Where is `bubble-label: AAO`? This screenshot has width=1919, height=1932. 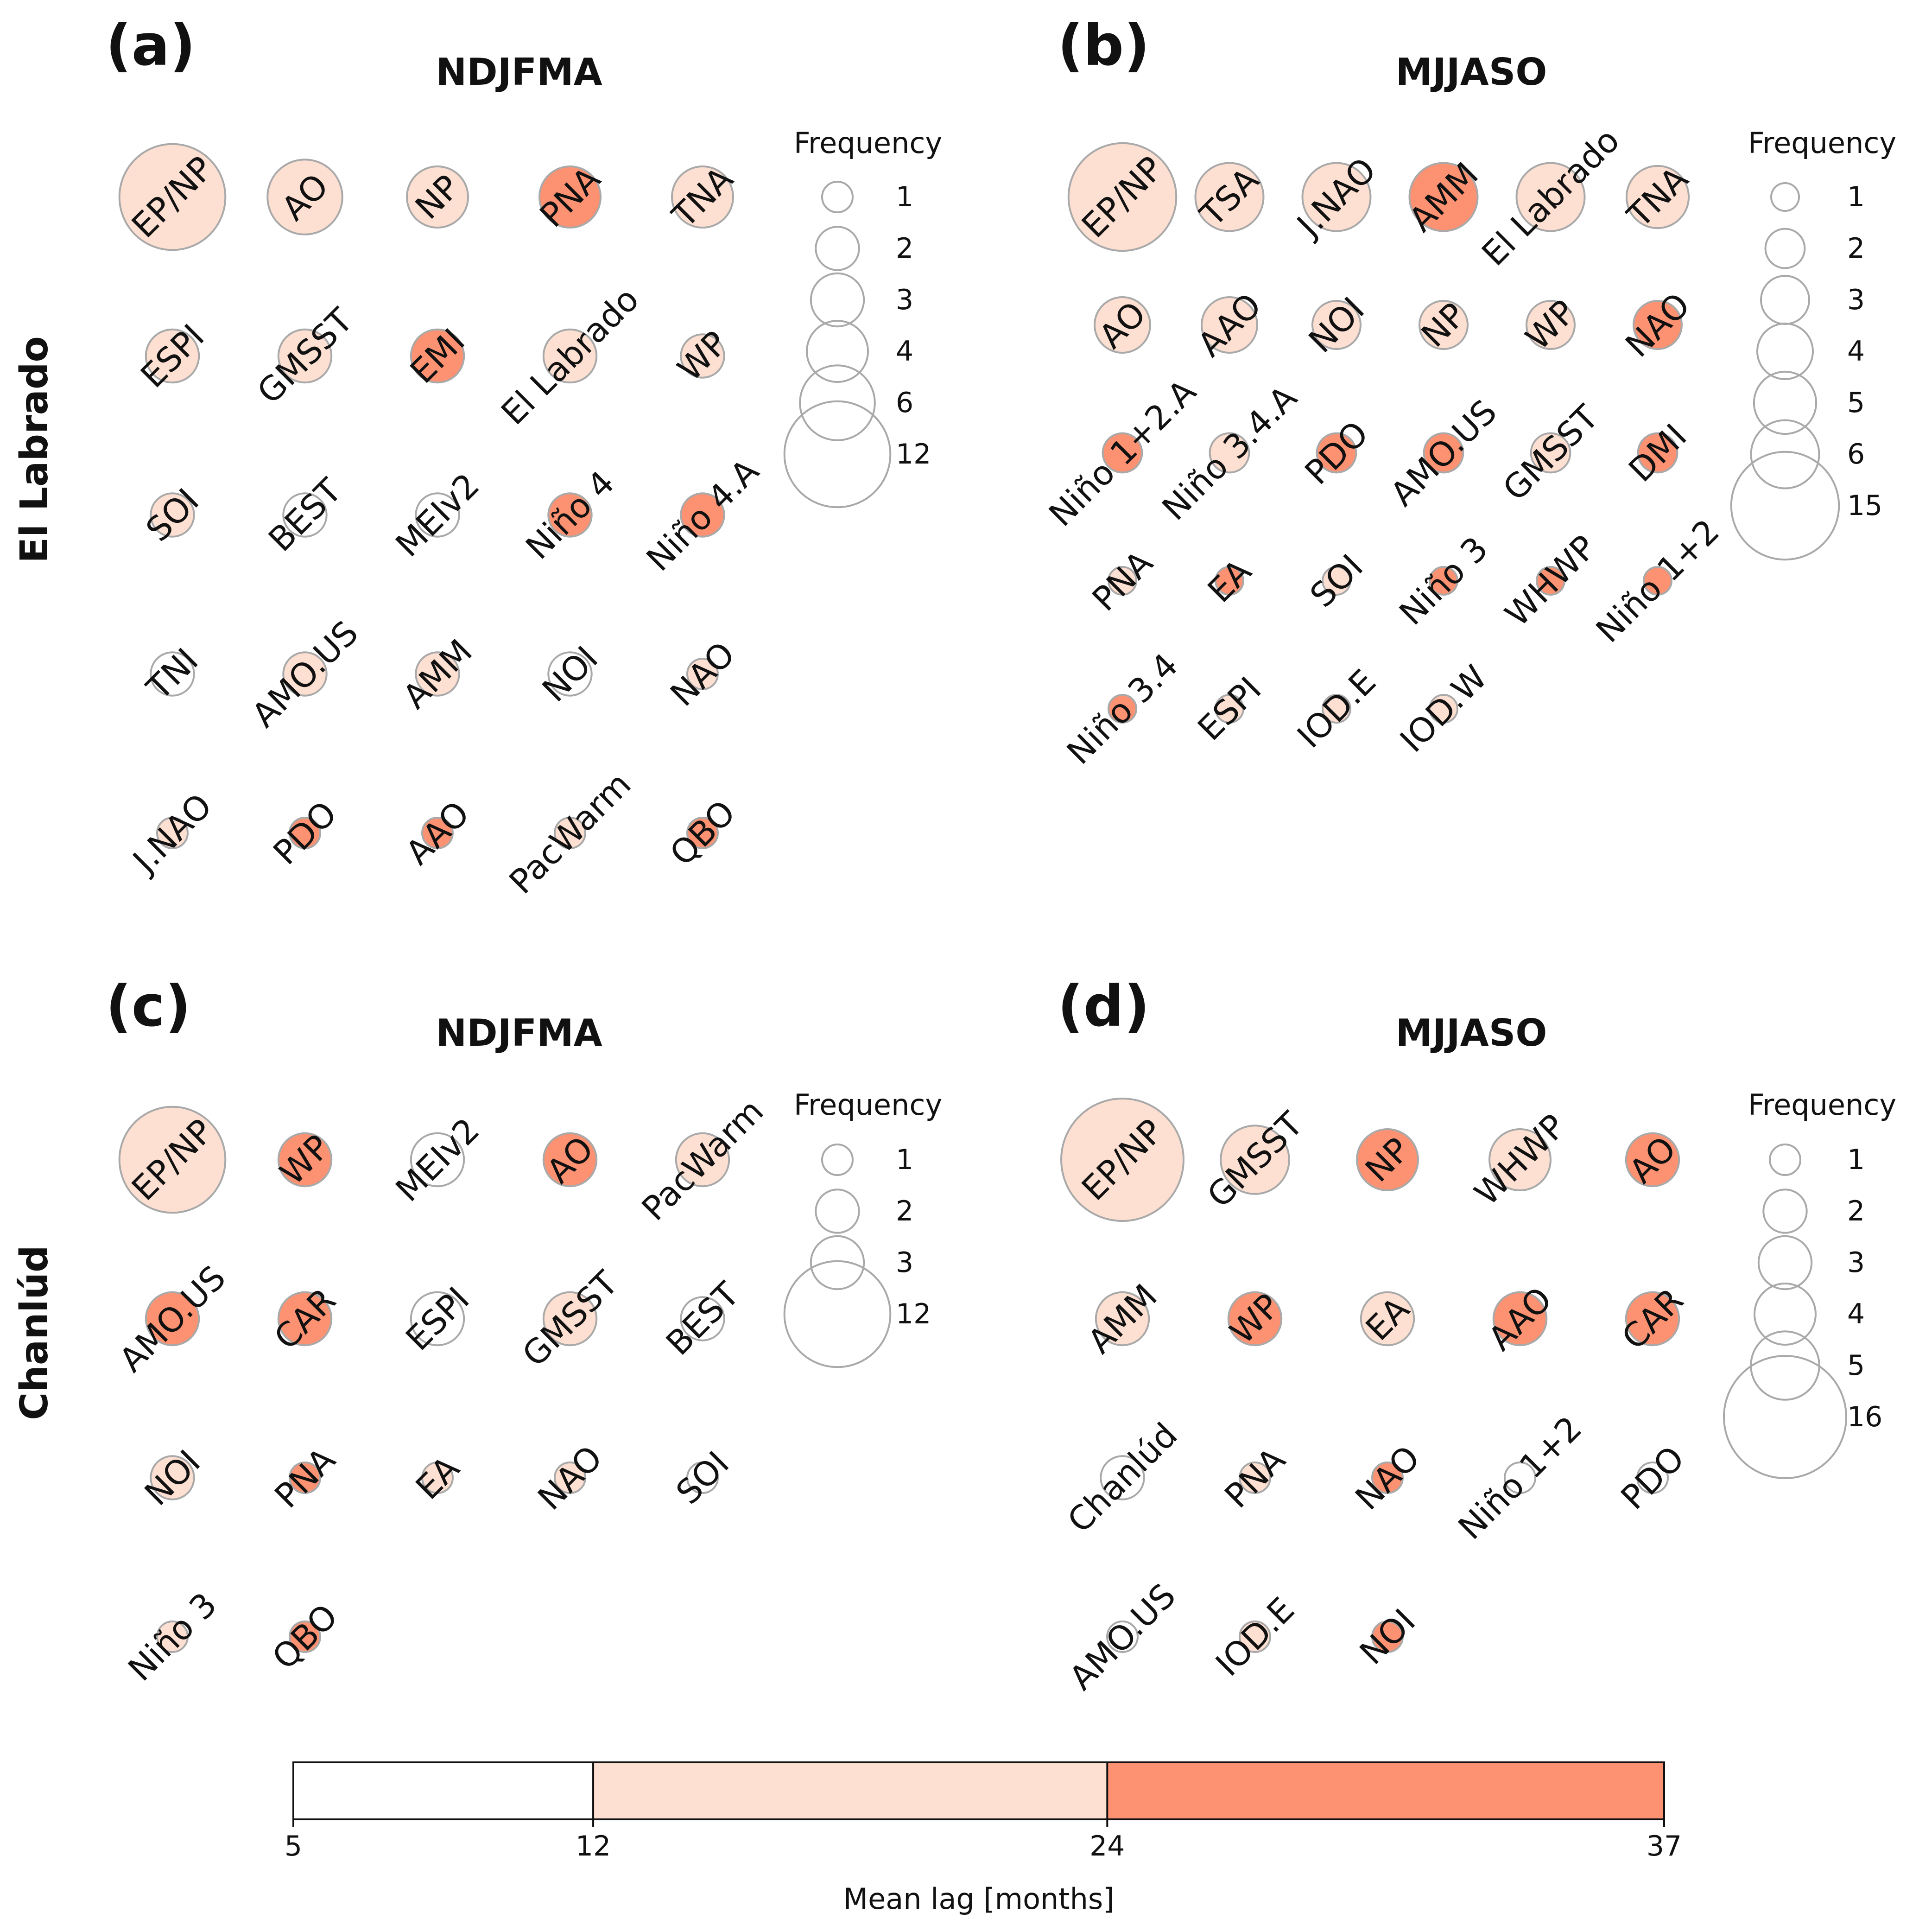
bubble-label: AAO is located at coordinates (1229, 325).